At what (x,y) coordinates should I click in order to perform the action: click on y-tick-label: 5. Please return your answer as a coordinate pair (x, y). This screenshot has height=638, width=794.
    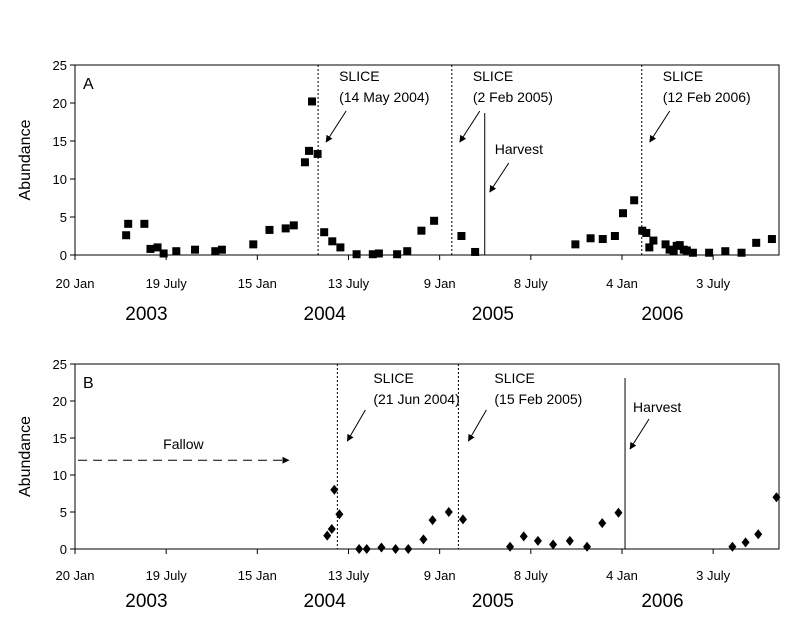
    Looking at the image, I should click on (63, 512).